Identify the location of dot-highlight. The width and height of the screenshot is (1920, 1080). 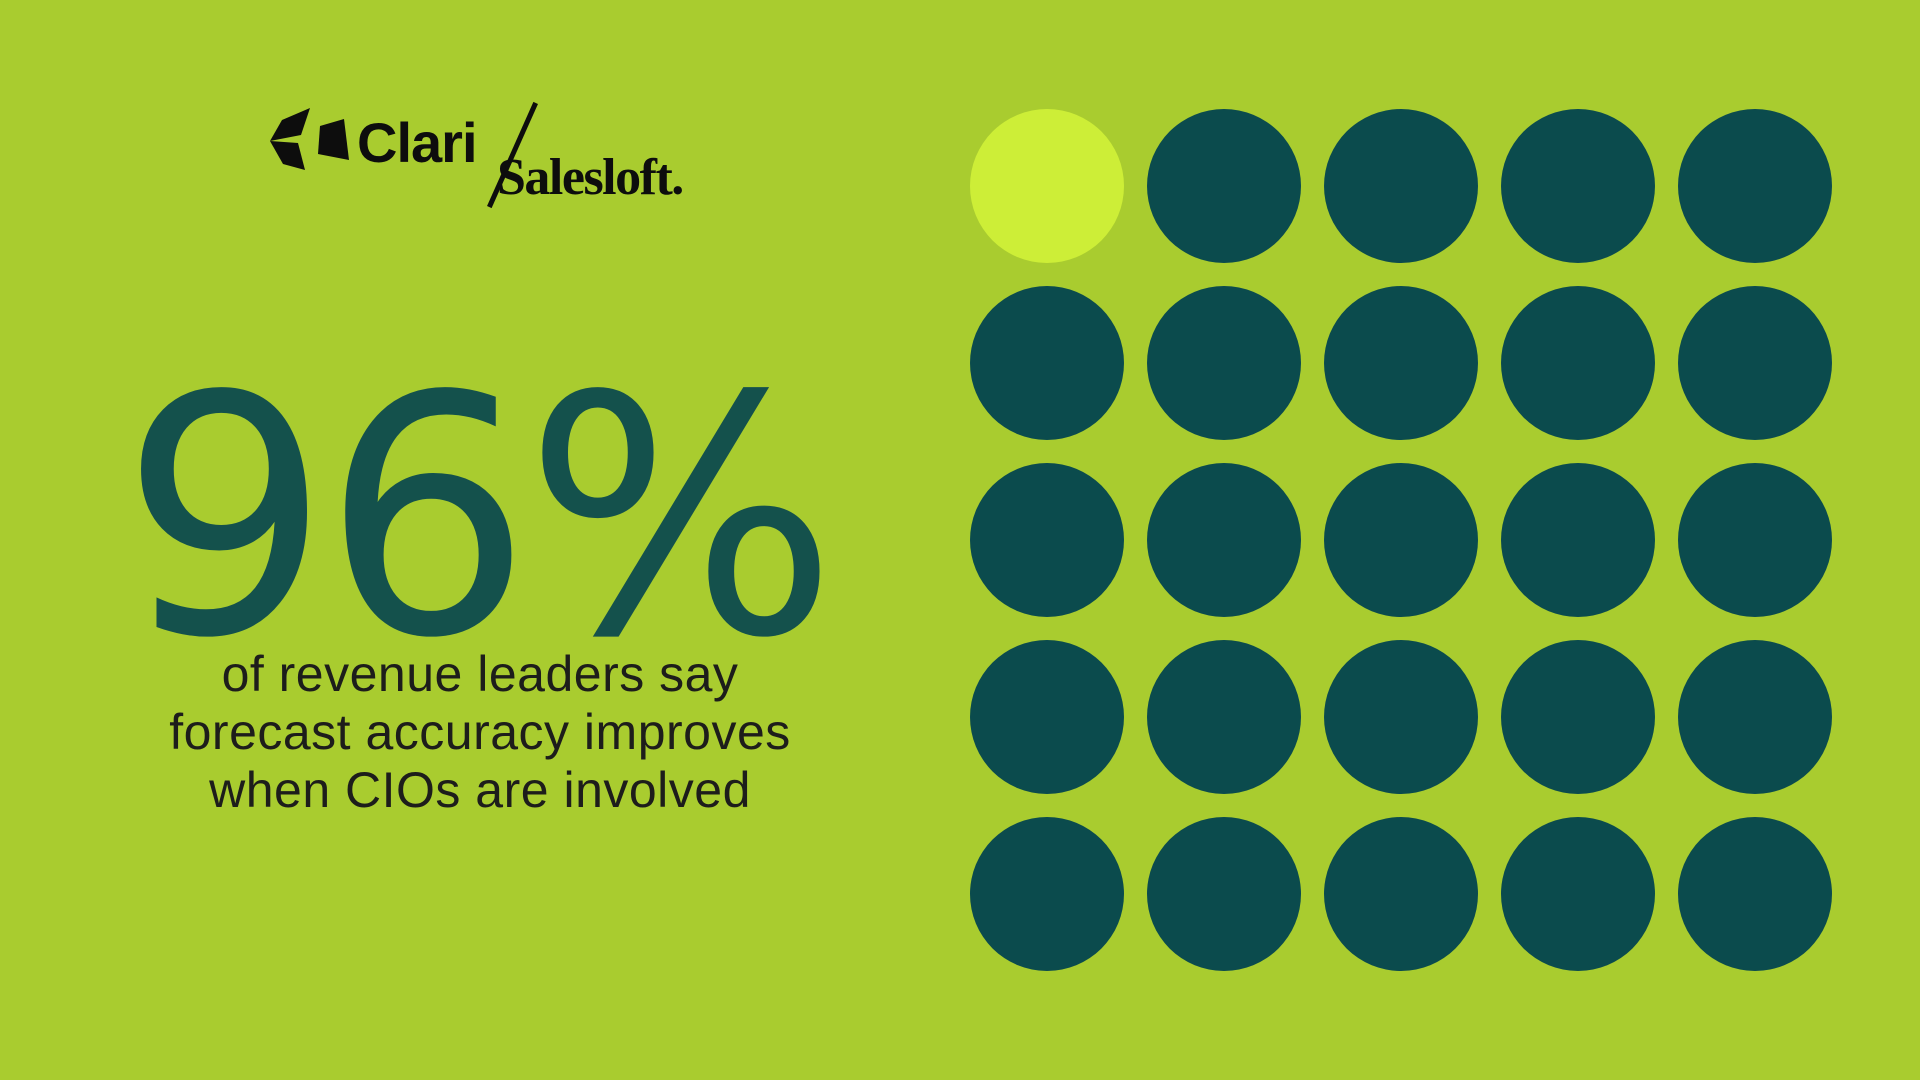
(1047, 186).